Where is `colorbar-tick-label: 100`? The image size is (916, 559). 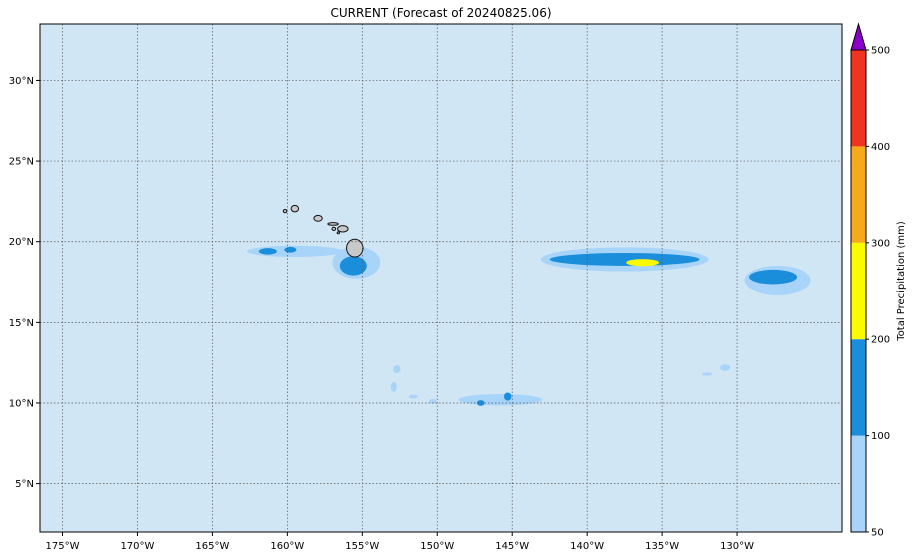
colorbar-tick-label: 100 is located at coordinates (880, 436).